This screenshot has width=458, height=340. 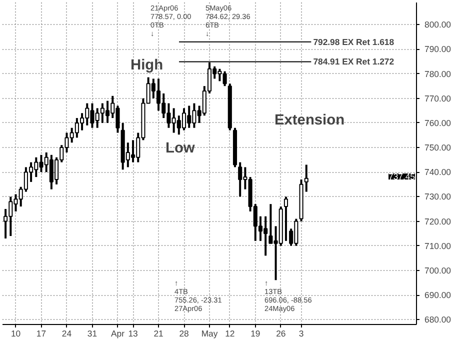 I want to click on x-tick-label: 28, so click(x=184, y=333).